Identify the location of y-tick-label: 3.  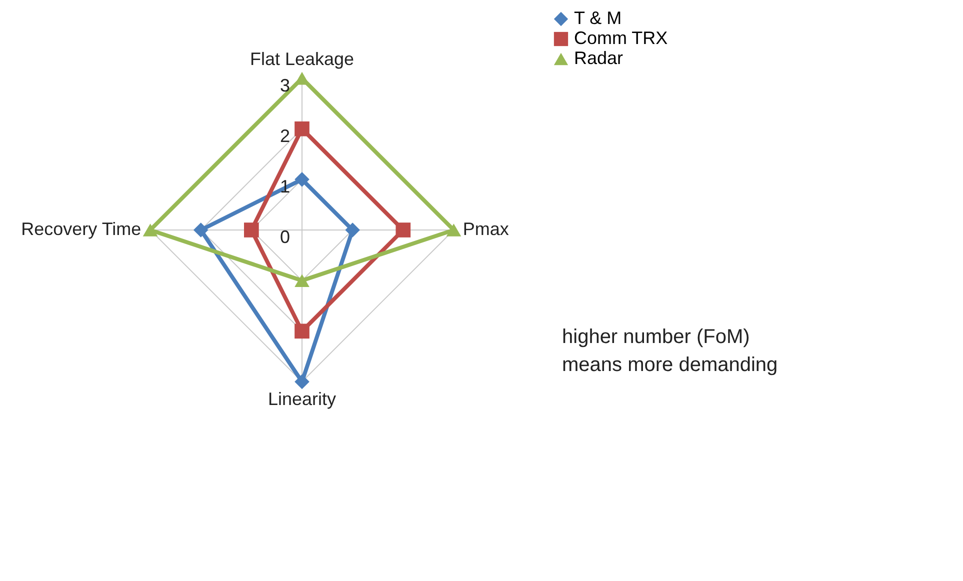
(285, 85).